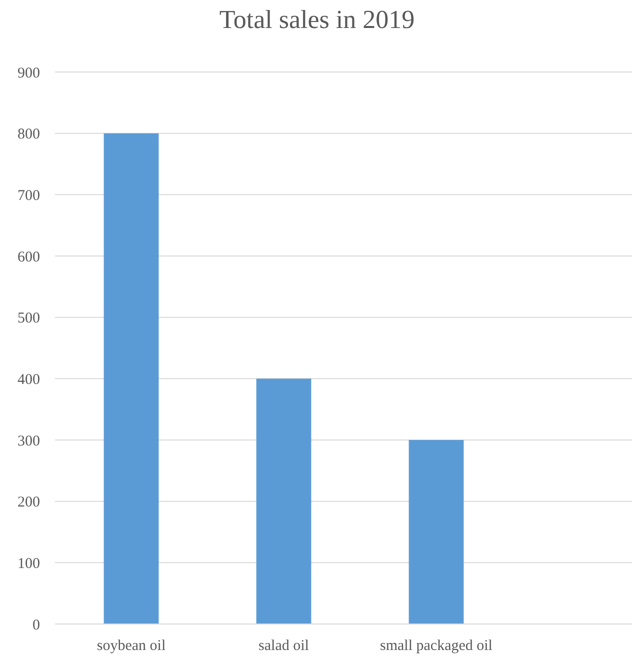 Image resolution: width=634 pixels, height=661 pixels. Describe the element at coordinates (29, 502) in the screenshot. I see `y-tick-label: 200` at that location.